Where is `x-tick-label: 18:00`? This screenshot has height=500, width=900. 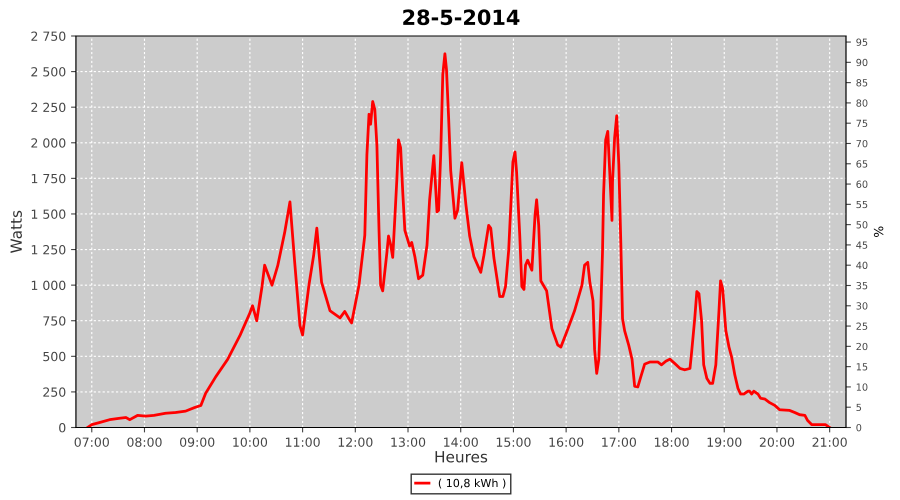
x-tick-label: 18:00 is located at coordinates (671, 442).